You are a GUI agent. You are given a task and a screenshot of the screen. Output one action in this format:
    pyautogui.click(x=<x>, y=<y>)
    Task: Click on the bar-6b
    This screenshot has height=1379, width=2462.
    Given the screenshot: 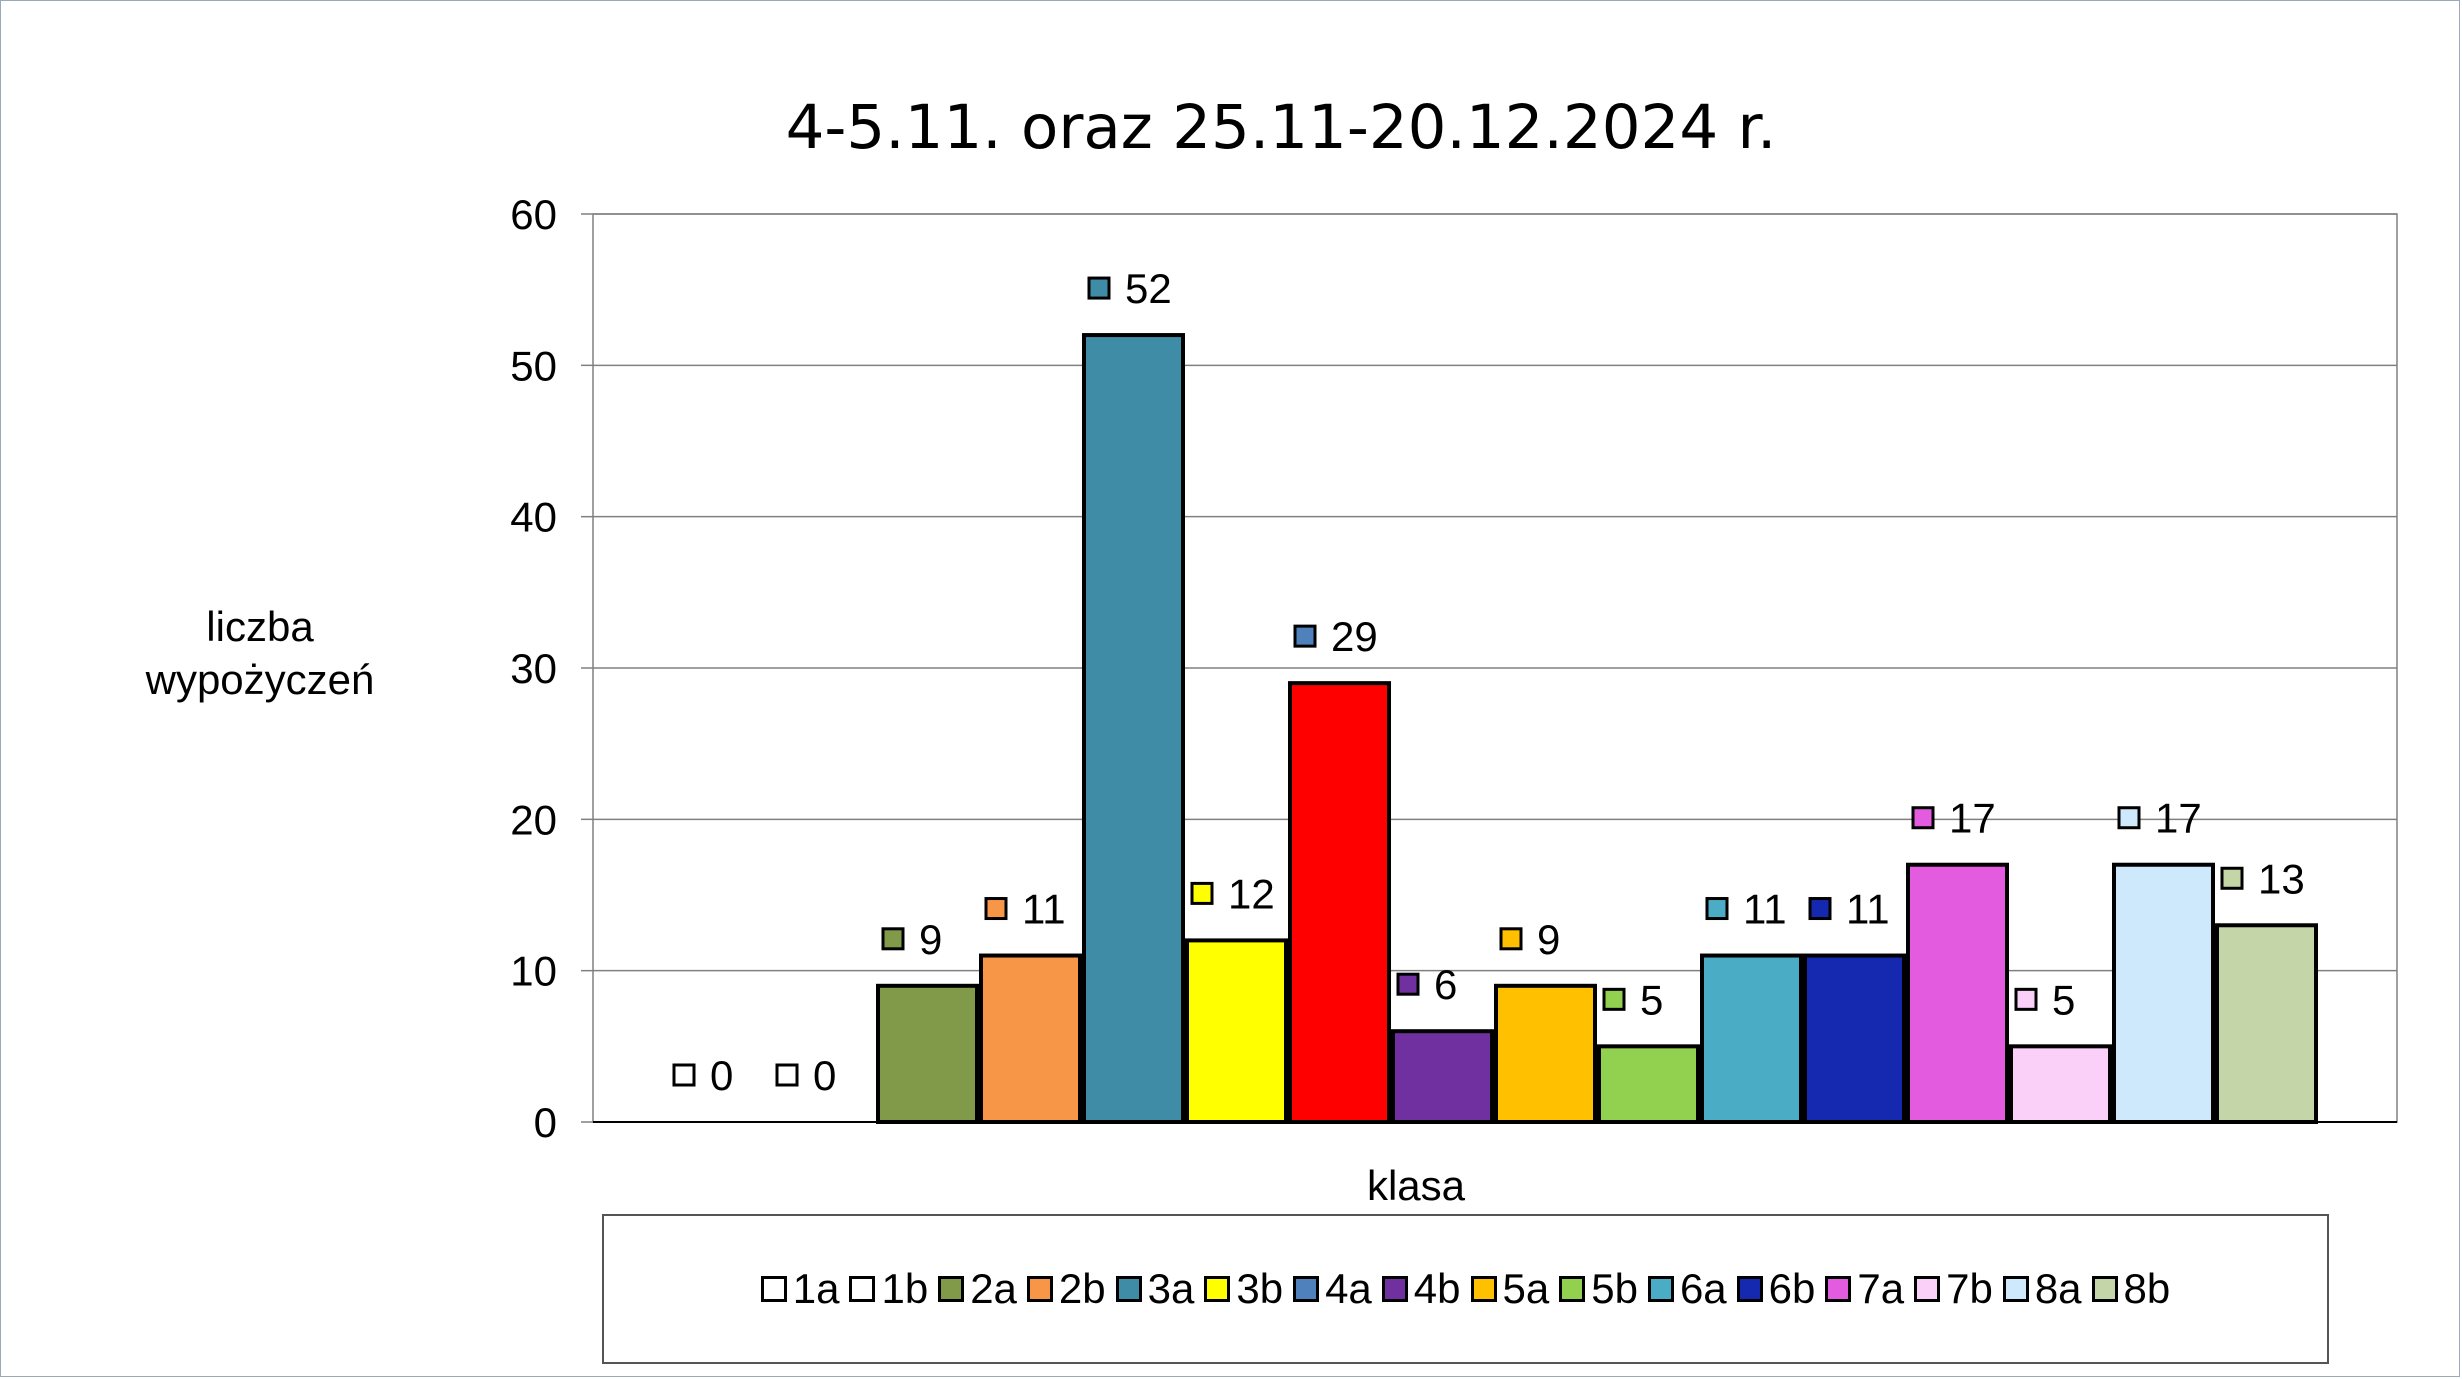 What is the action you would take?
    pyautogui.click(x=1854, y=1038)
    